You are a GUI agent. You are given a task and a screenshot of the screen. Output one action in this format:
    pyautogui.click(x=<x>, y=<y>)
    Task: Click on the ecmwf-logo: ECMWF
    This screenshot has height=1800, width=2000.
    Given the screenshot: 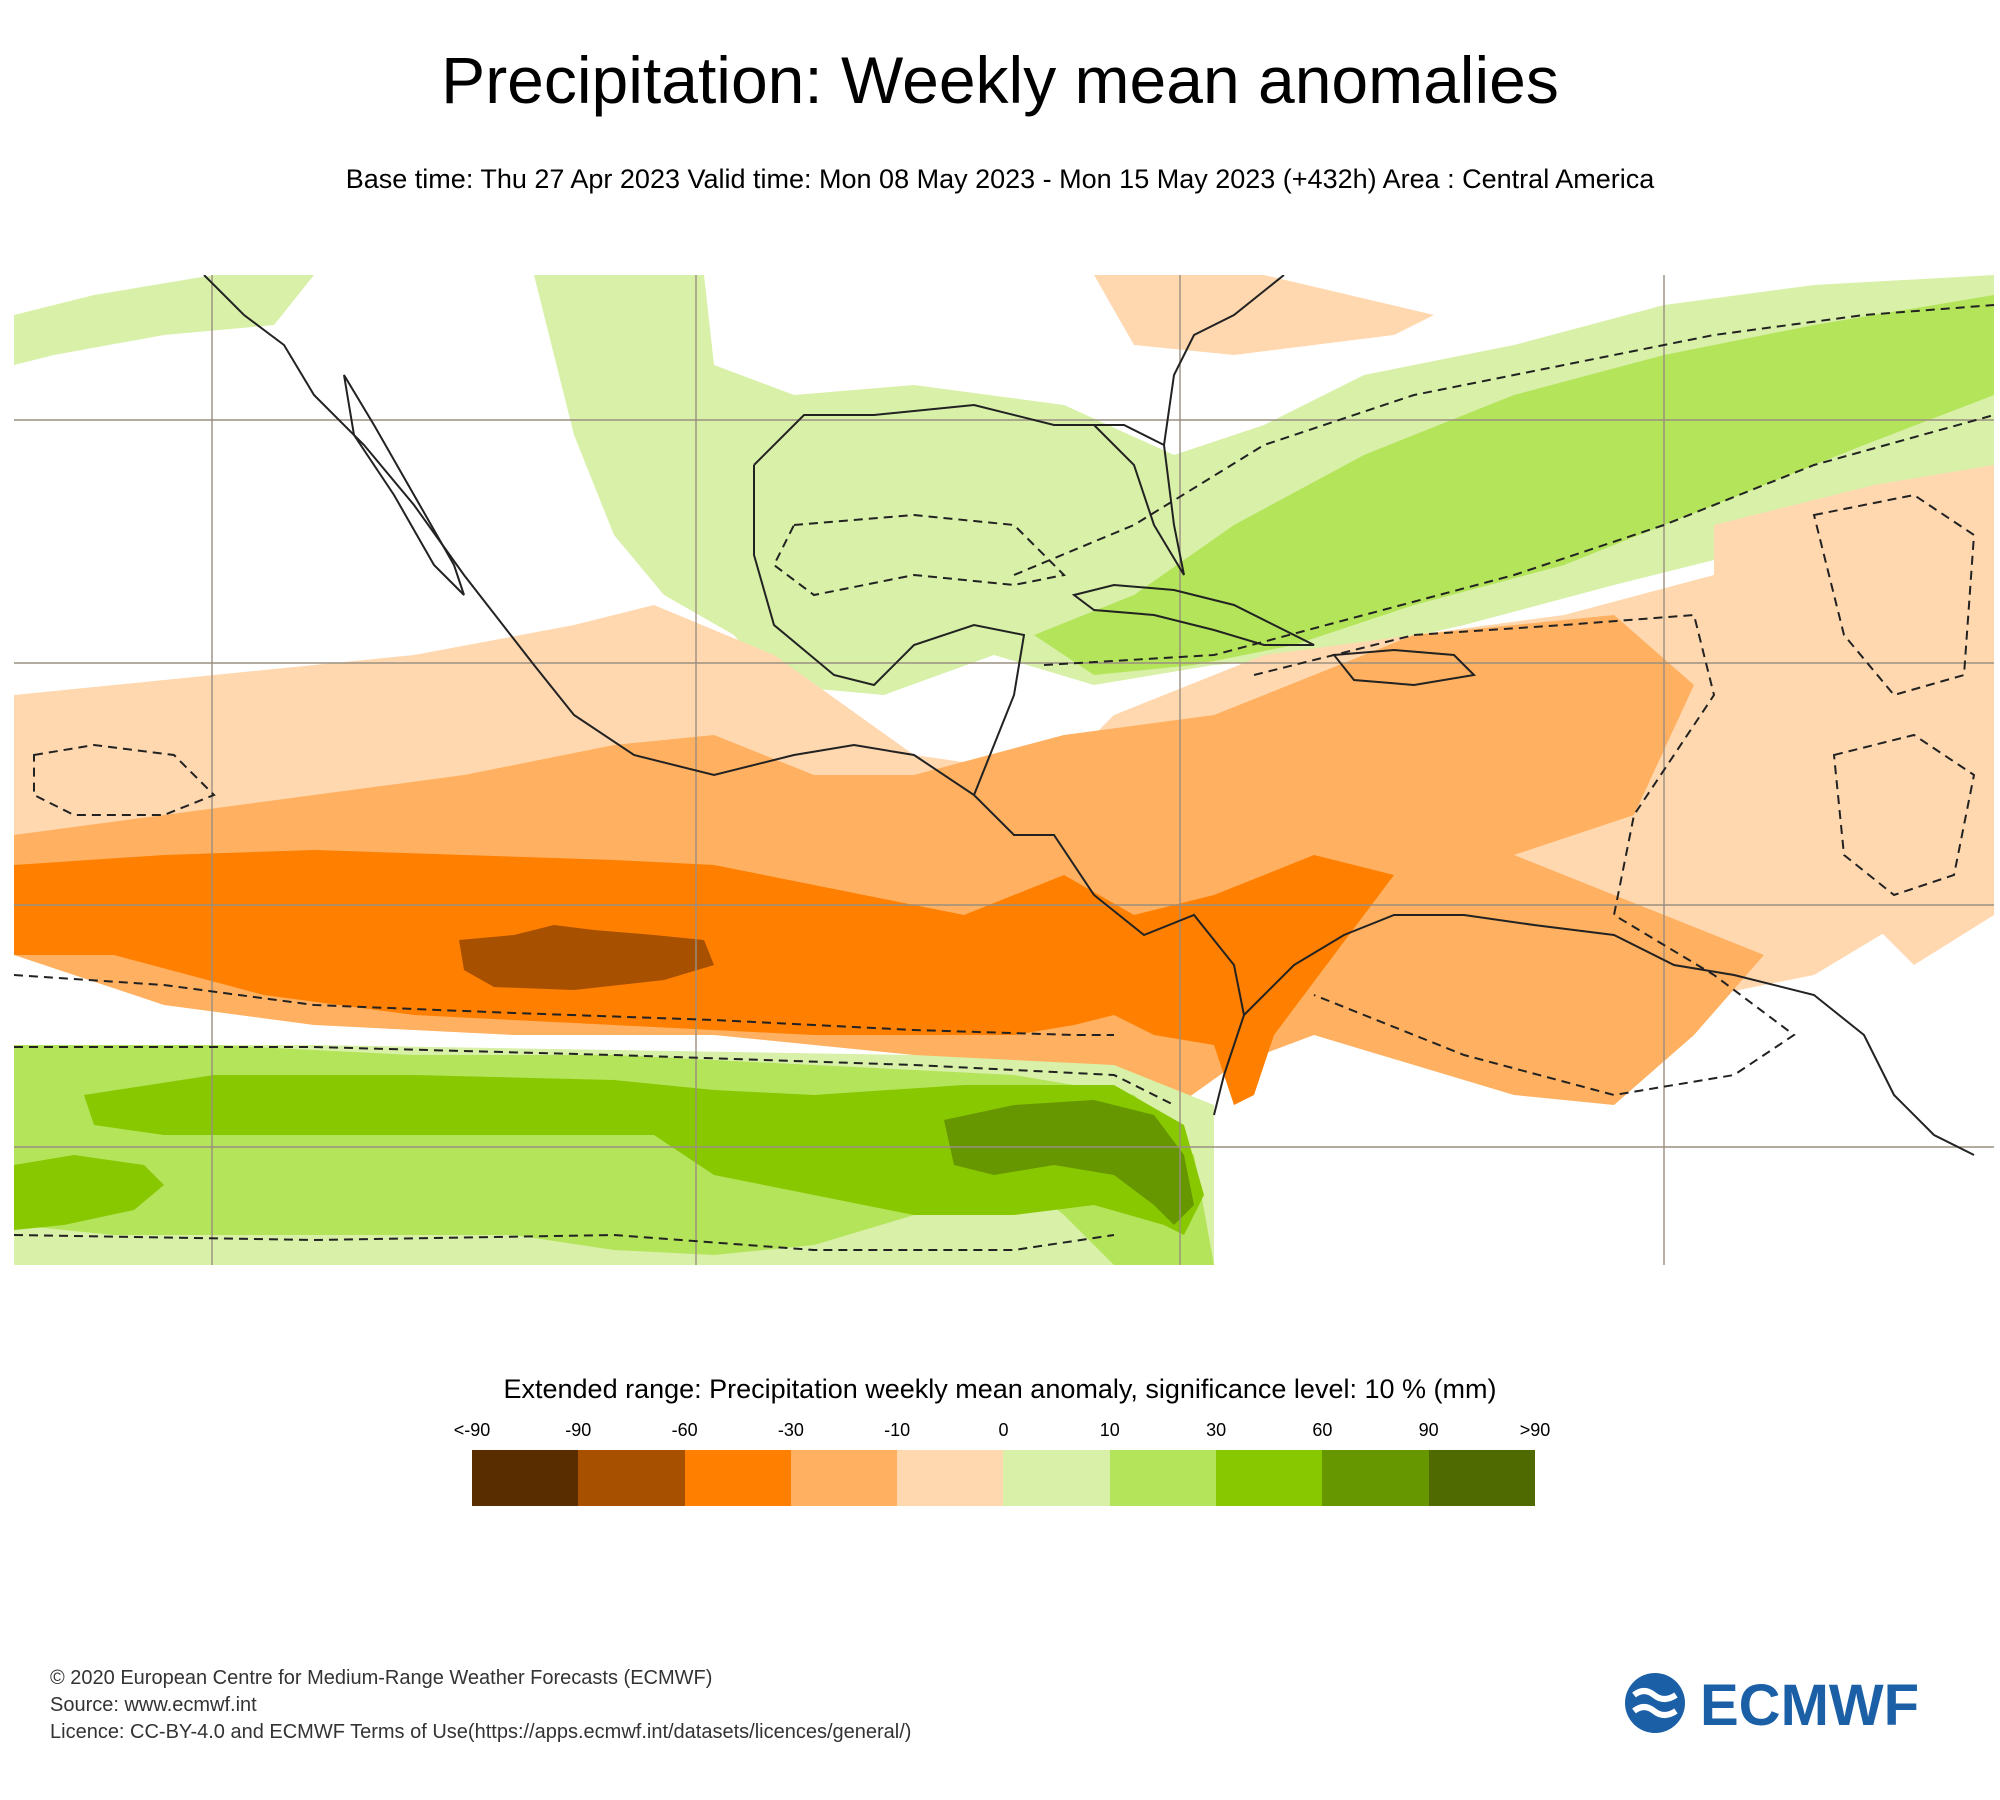 What is the action you would take?
    pyautogui.click(x=1772, y=1705)
    